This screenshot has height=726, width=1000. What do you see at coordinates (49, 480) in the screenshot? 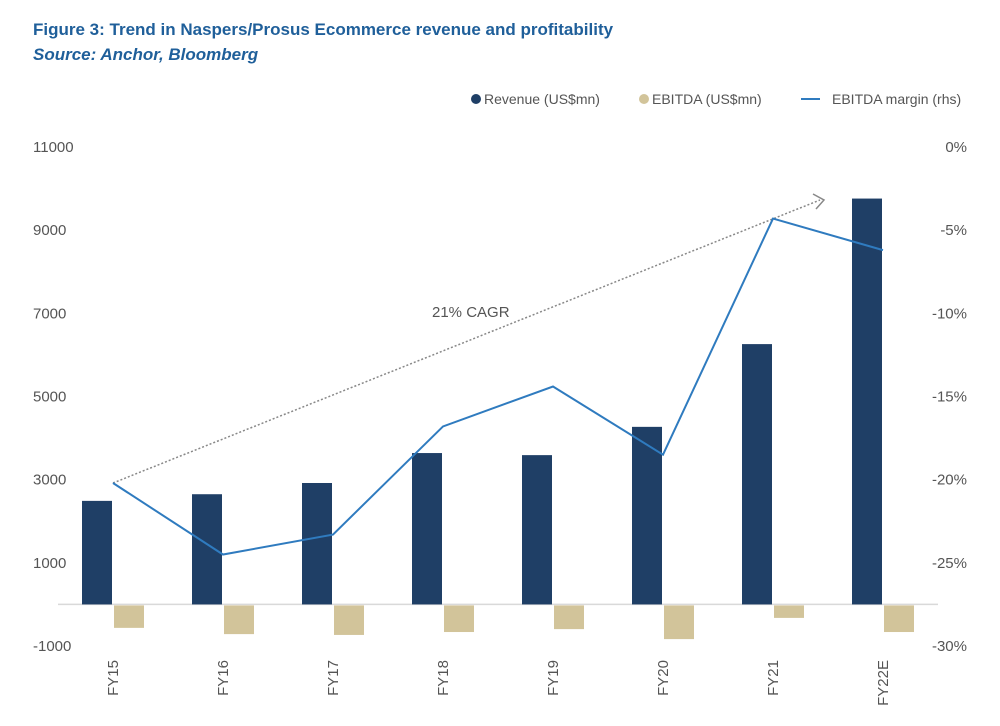
I see `y-tick-label: 3000` at bounding box center [49, 480].